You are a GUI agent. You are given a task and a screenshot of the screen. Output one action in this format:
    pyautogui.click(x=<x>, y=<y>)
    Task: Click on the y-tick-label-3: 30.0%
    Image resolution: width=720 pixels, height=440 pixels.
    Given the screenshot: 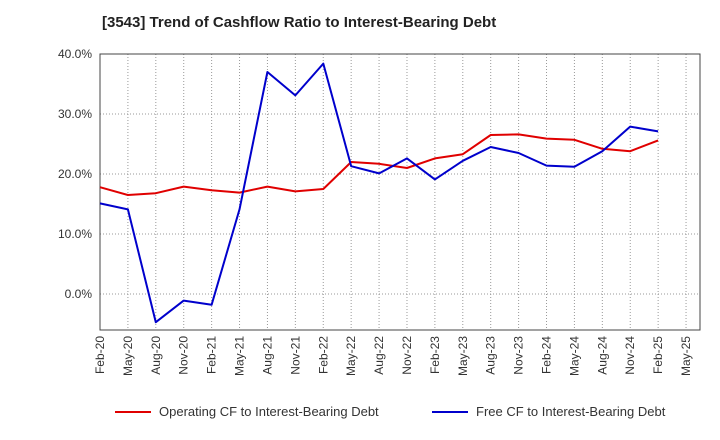 What is the action you would take?
    pyautogui.click(x=75, y=114)
    